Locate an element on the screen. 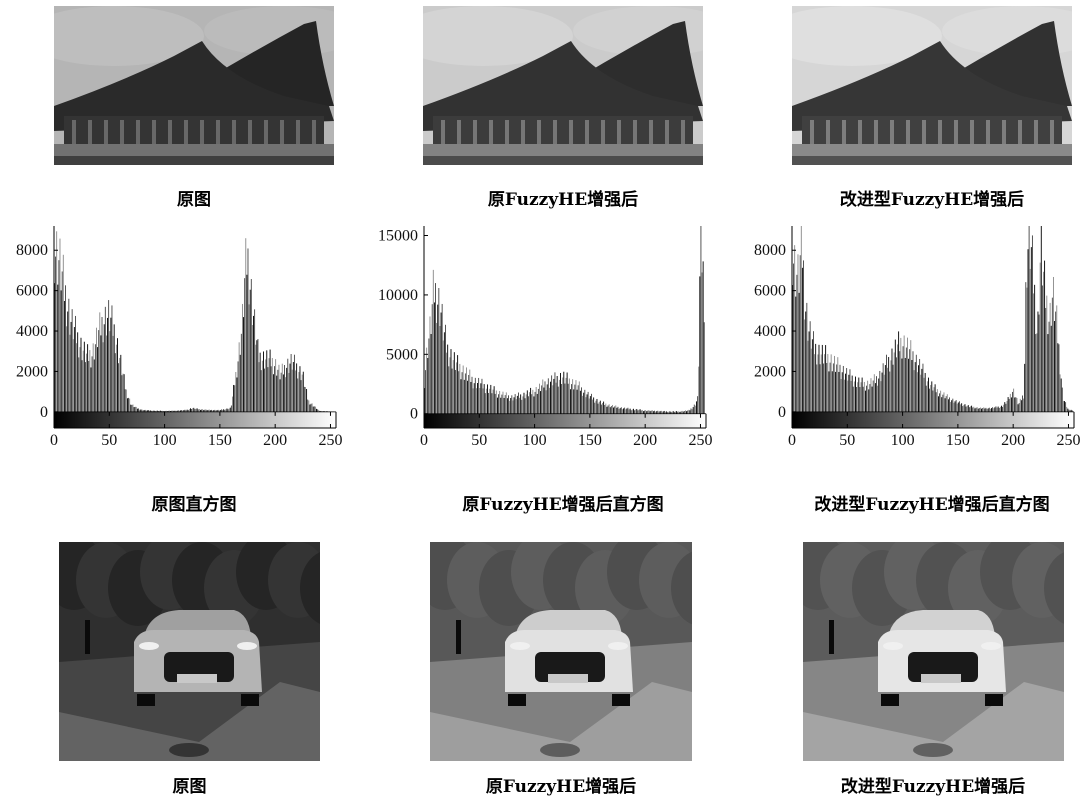 The width and height of the screenshot is (1089, 801). x-tick-label: 250 is located at coordinates (700, 440).